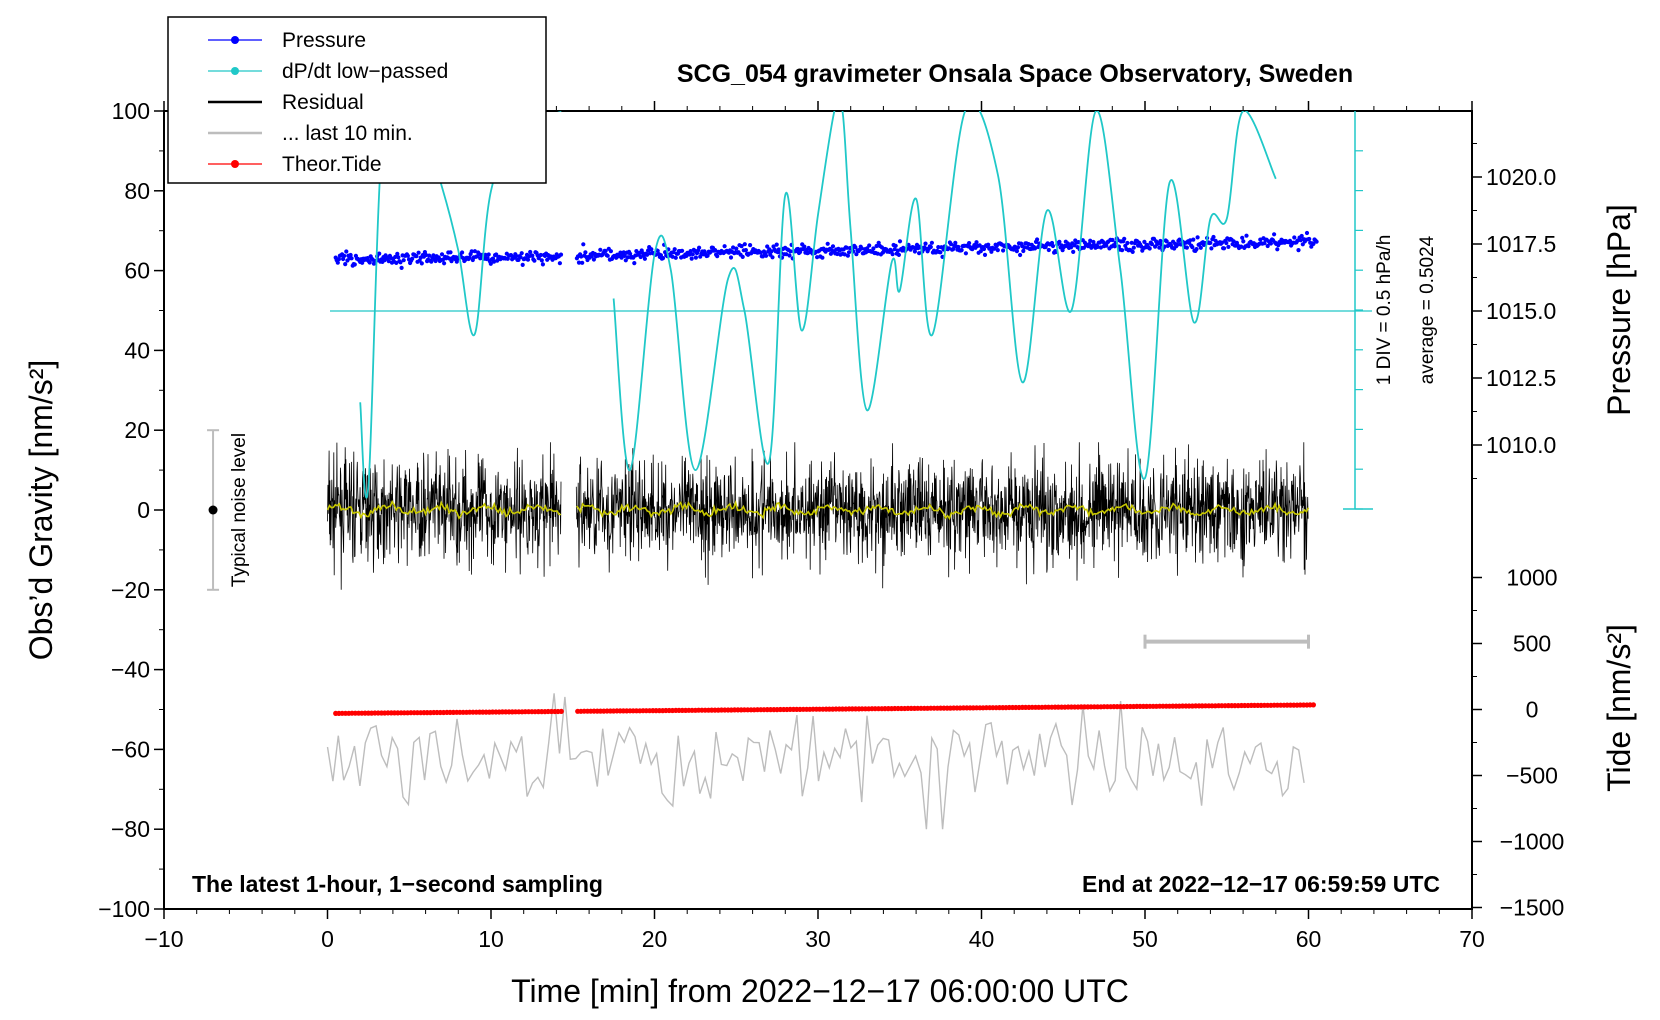 This screenshot has width=1660, height=1020. Describe the element at coordinates (818, 510) in the screenshot. I see `residual-smoothed-line` at that location.